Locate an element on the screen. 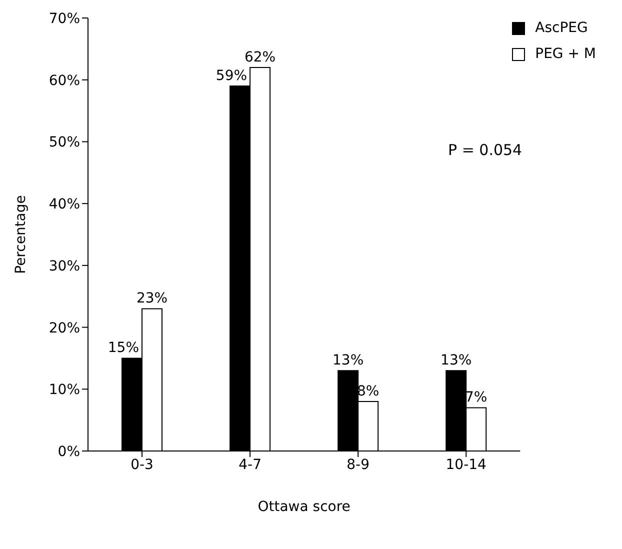  y-tick-label: 70% is located at coordinates (64, 18).